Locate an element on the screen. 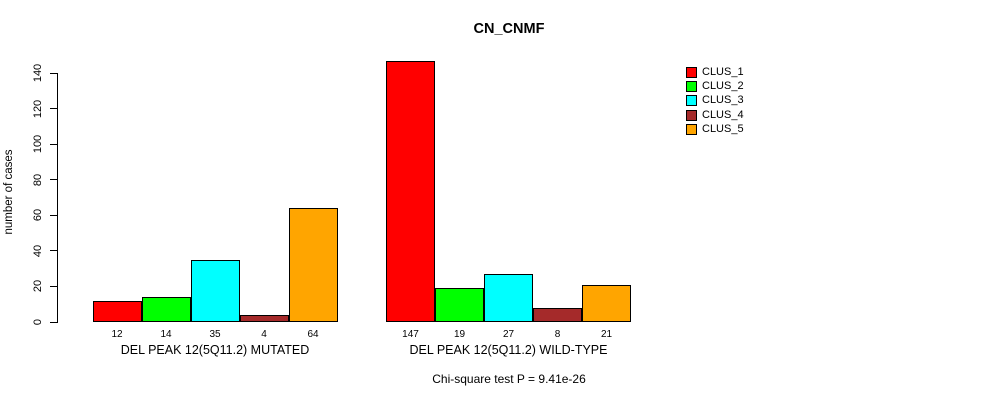 This screenshot has height=400, width=990. bar-value-label: 12 is located at coordinates (117, 334).